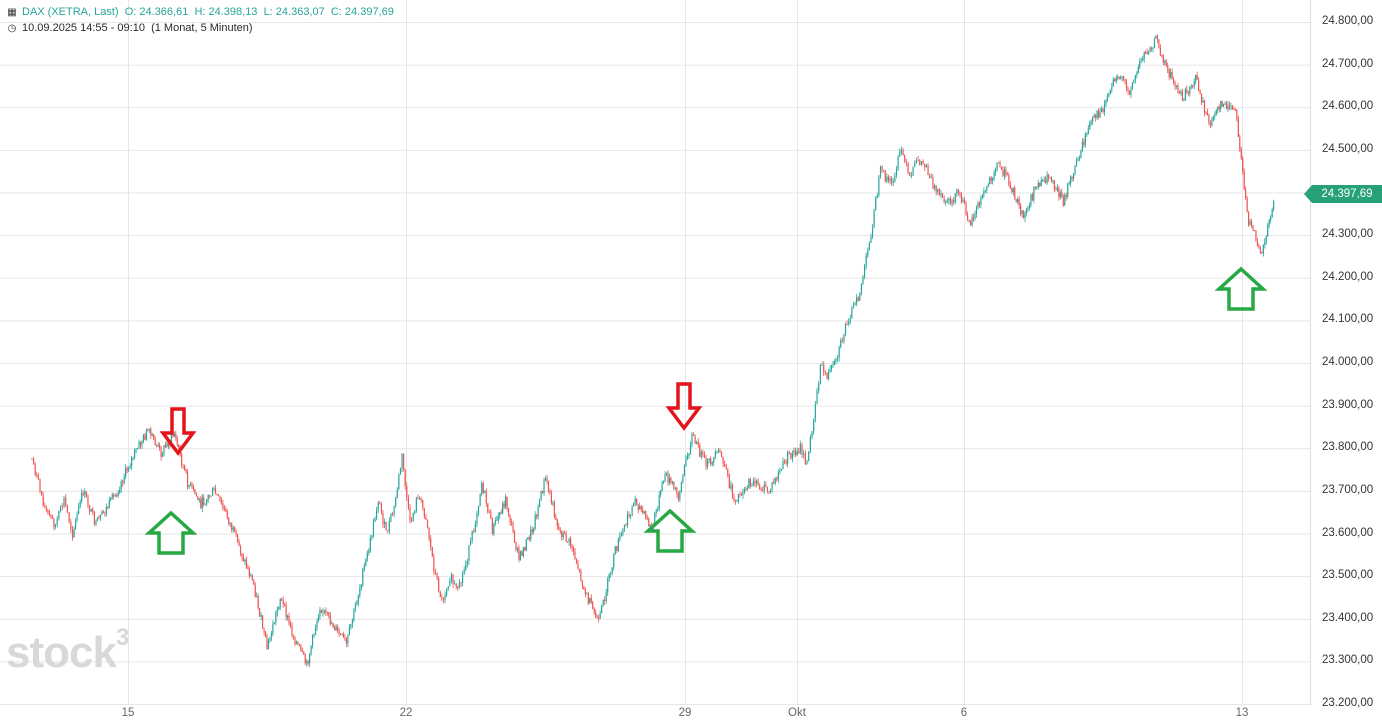 Image resolution: width=1382 pixels, height=725 pixels. Describe the element at coordinates (156, 12) in the screenshot. I see `open-value: O: 24.366,61` at that location.